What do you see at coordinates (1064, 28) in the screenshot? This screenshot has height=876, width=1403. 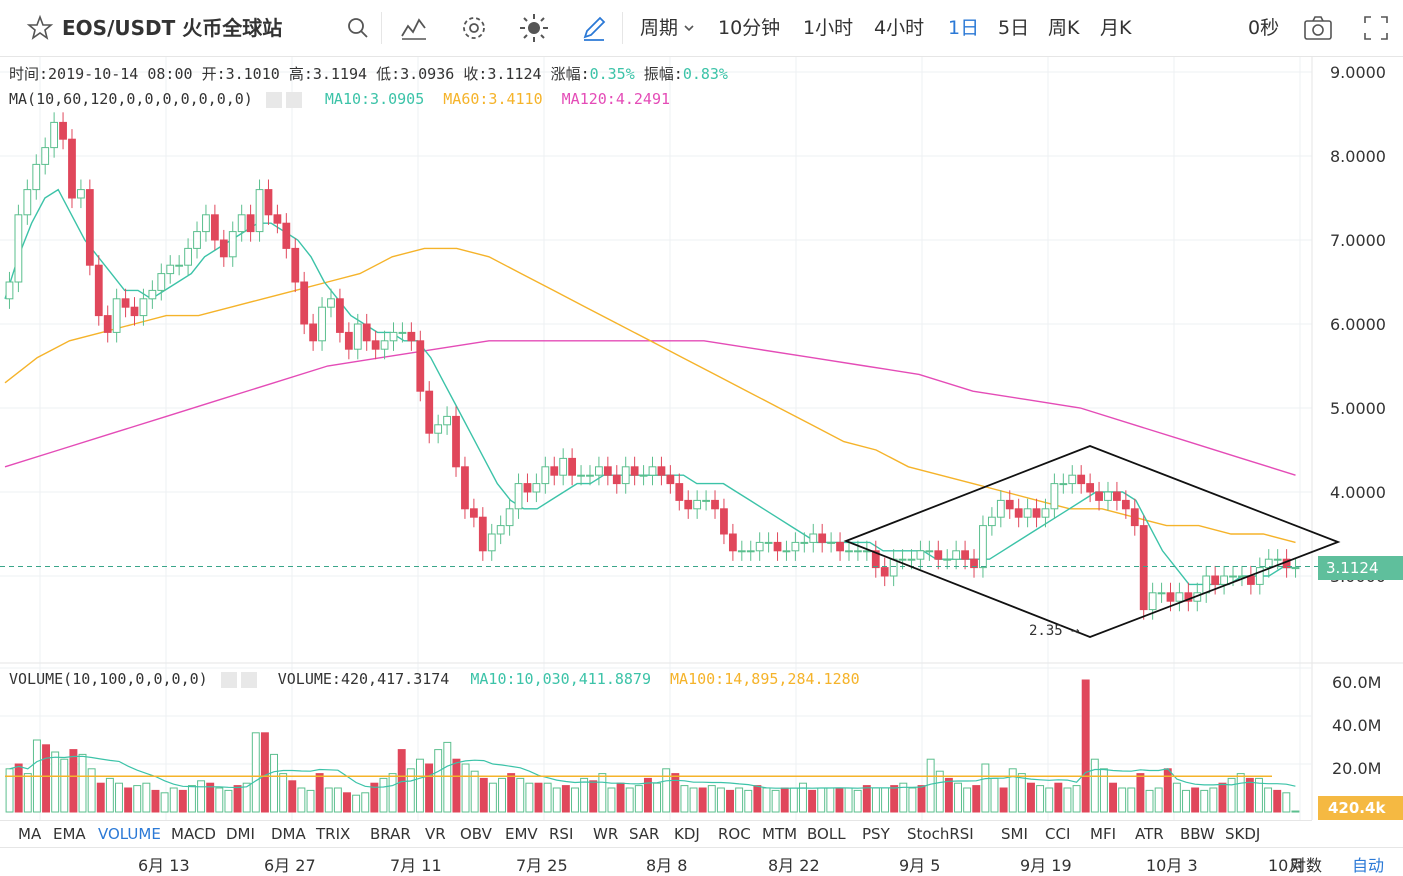 I see `interval-week: 周K` at bounding box center [1064, 28].